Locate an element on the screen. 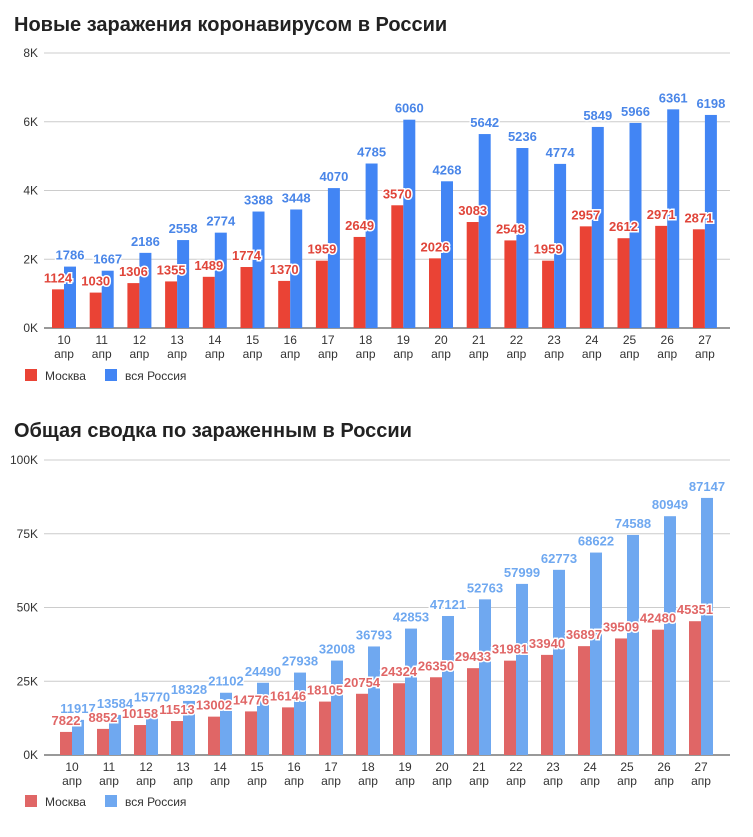 This screenshot has height=837, width=753. legend-label-russia: вся Россия is located at coordinates (155, 802).